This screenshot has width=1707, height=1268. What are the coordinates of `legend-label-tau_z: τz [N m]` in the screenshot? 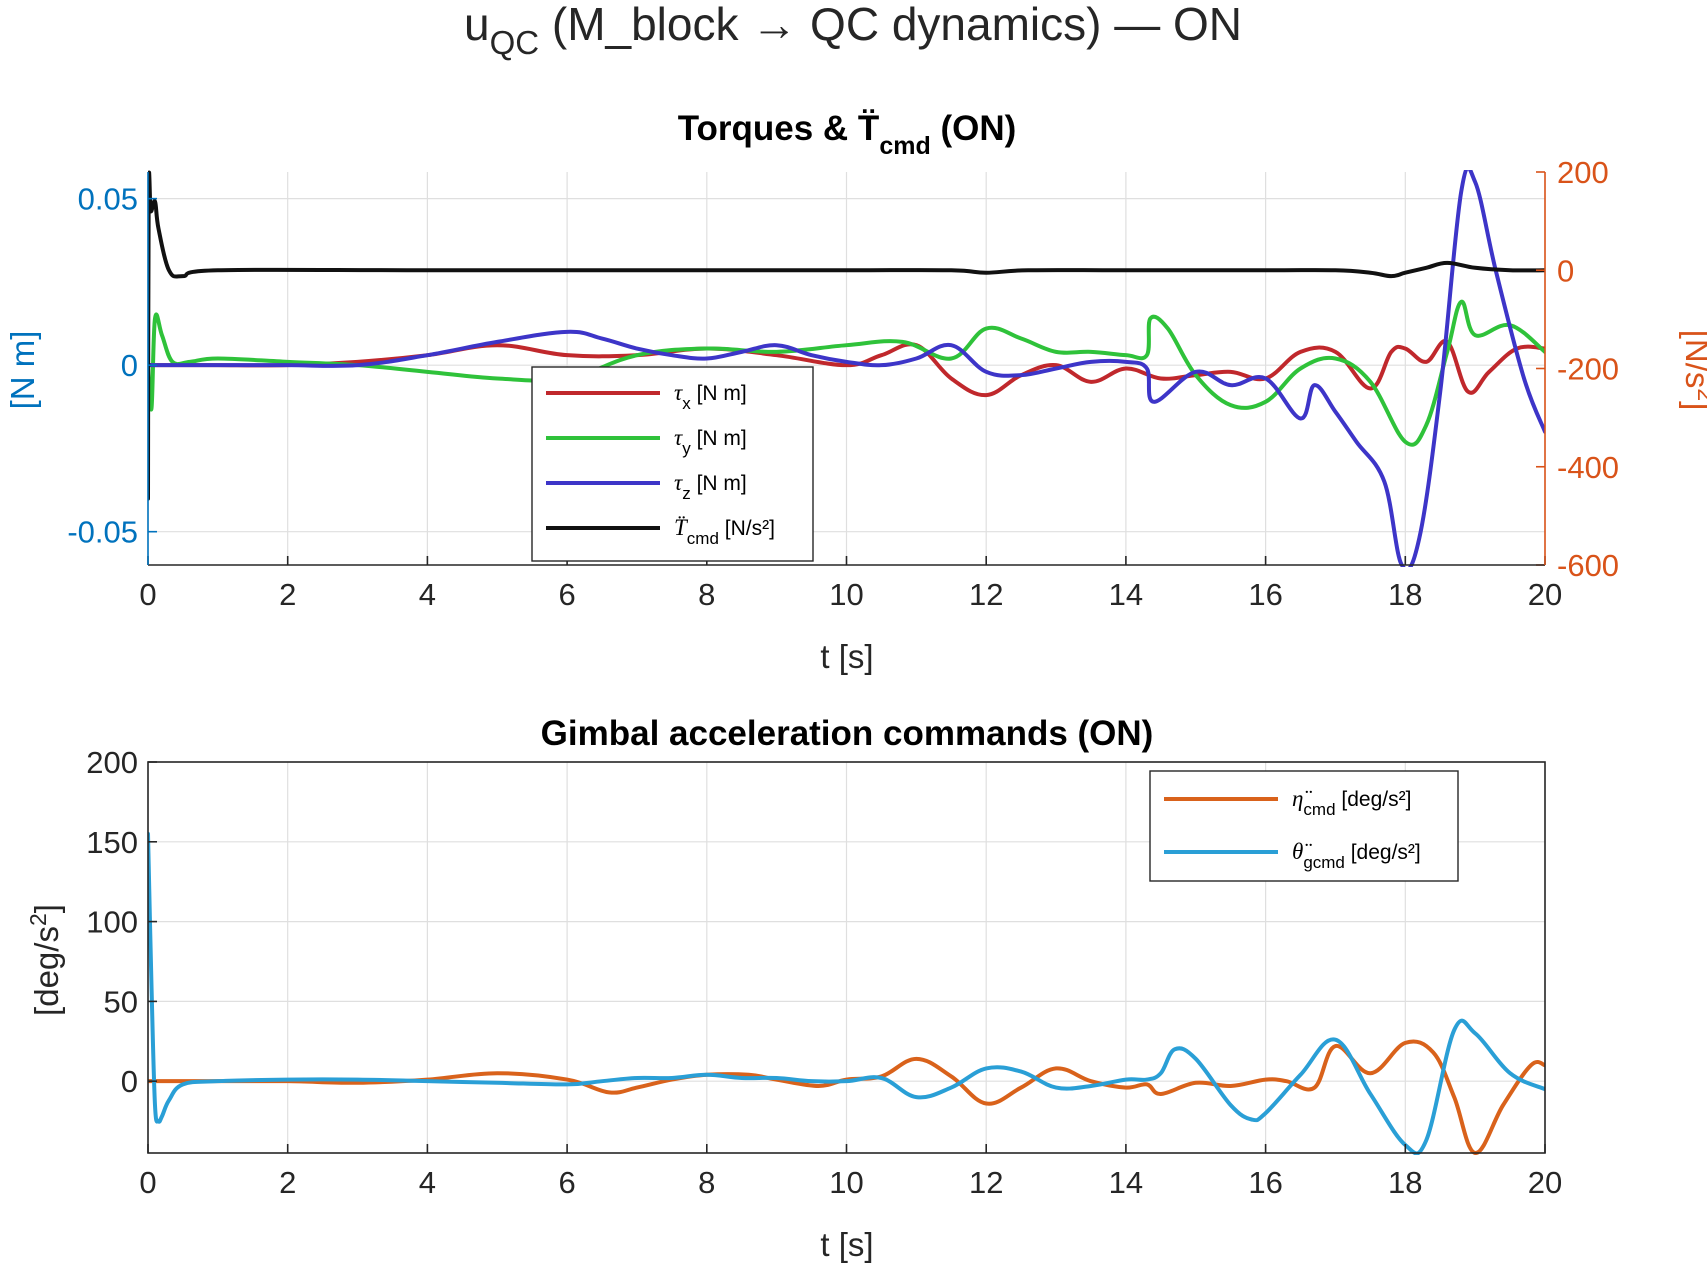 It's located at (710, 486).